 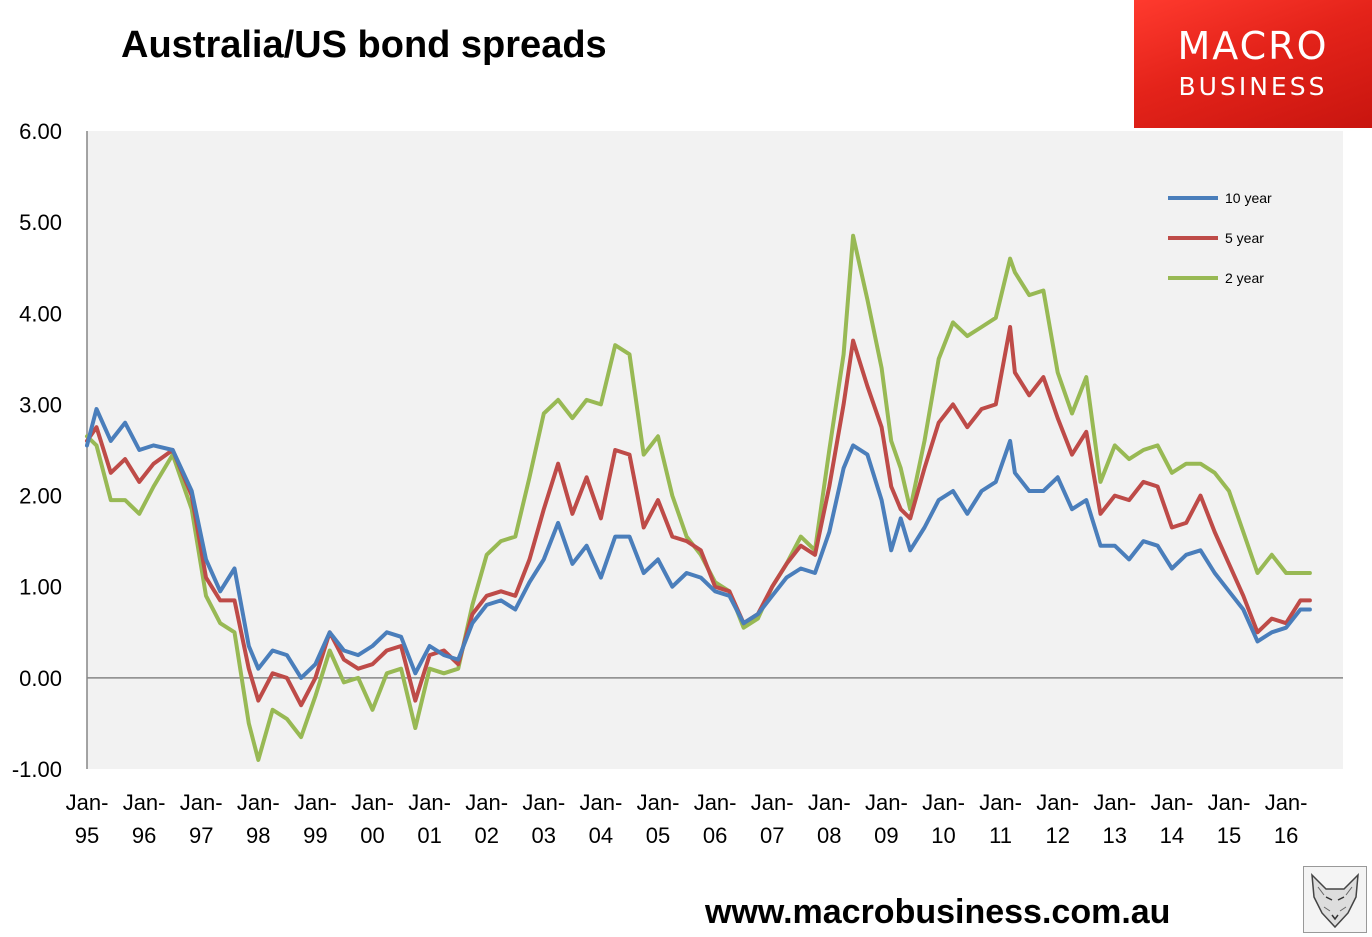 What do you see at coordinates (1172, 835) in the screenshot?
I see `x-tick-label-bottom: 14` at bounding box center [1172, 835].